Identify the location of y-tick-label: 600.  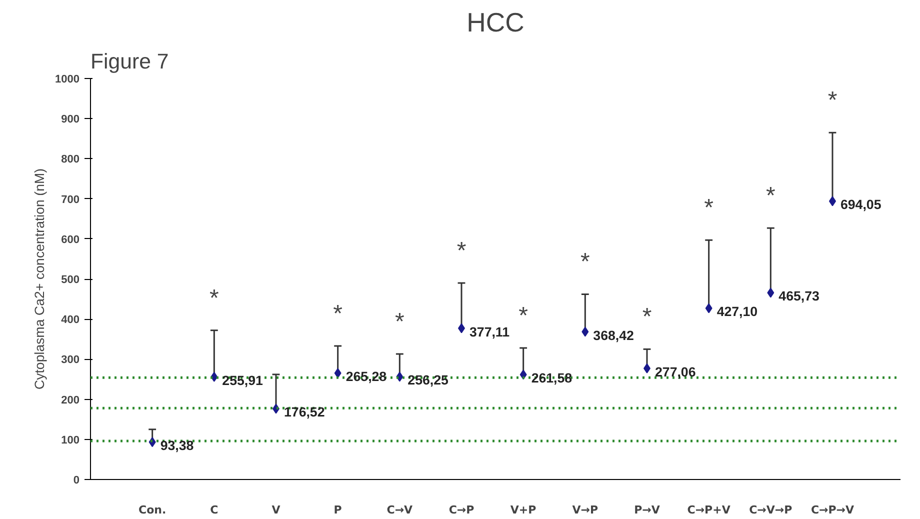
(70, 240).